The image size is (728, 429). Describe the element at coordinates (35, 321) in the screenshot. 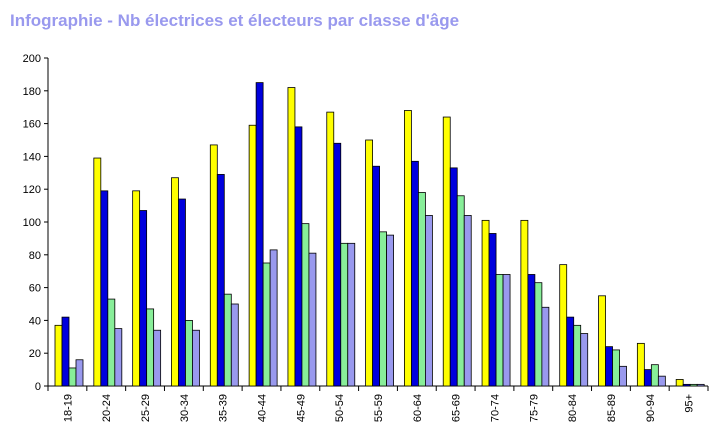

I see `y-tick-label: 40` at that location.